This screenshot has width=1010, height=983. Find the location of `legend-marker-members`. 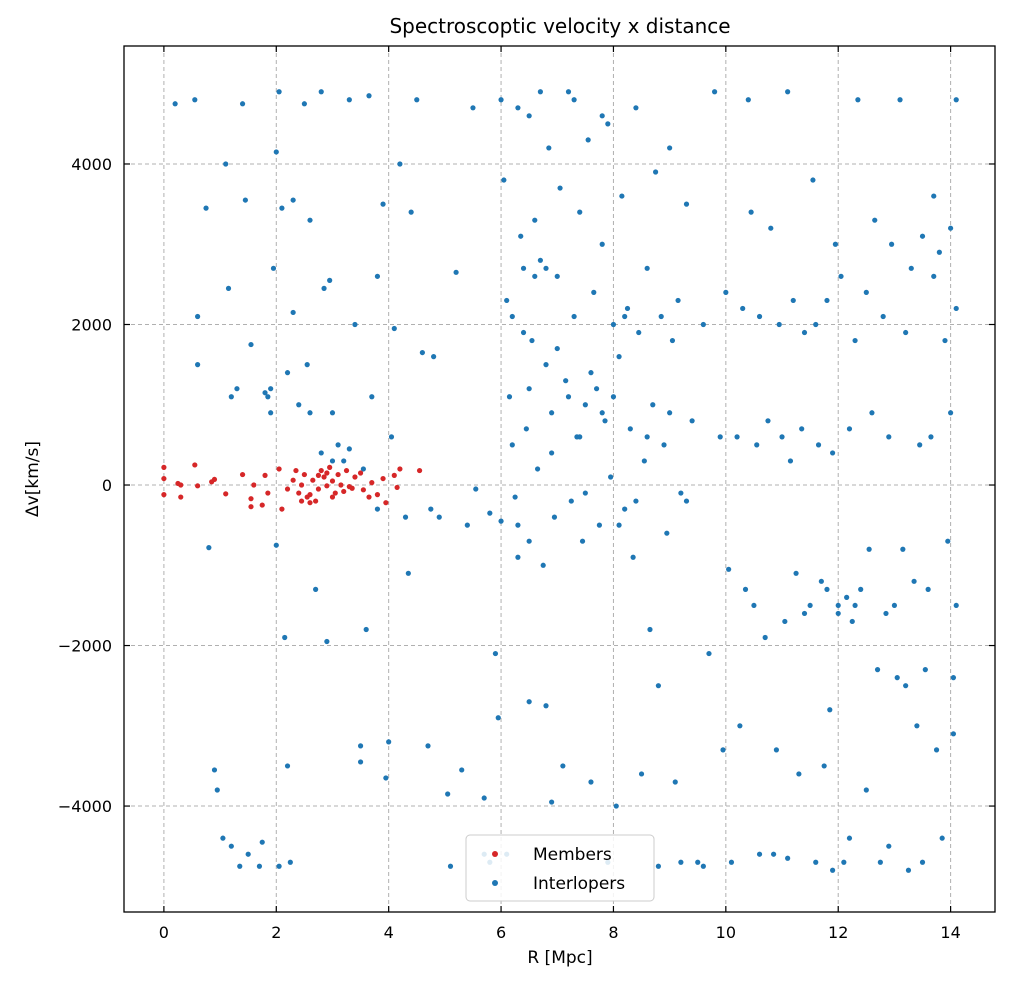

legend-marker-members is located at coordinates (495, 854).